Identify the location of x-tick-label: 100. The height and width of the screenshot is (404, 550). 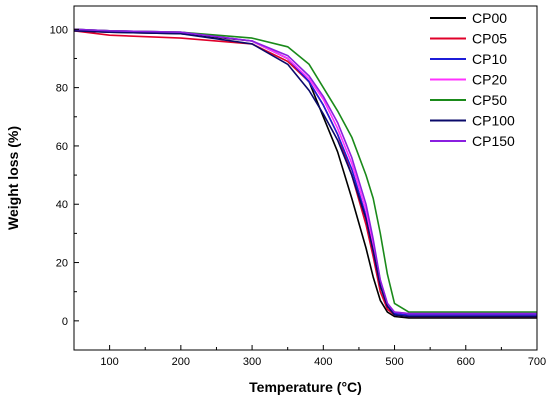
(109, 362).